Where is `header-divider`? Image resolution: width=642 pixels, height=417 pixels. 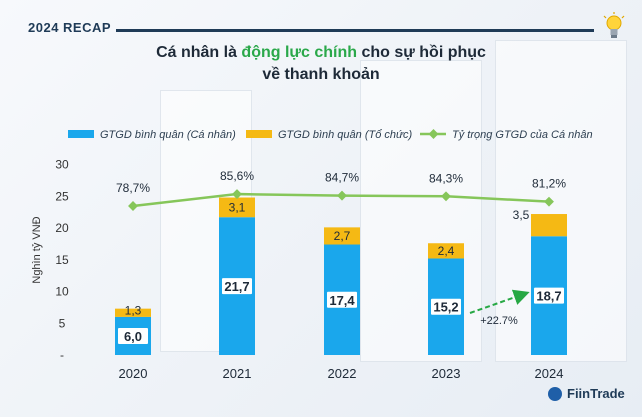
header-divider is located at coordinates (355, 30).